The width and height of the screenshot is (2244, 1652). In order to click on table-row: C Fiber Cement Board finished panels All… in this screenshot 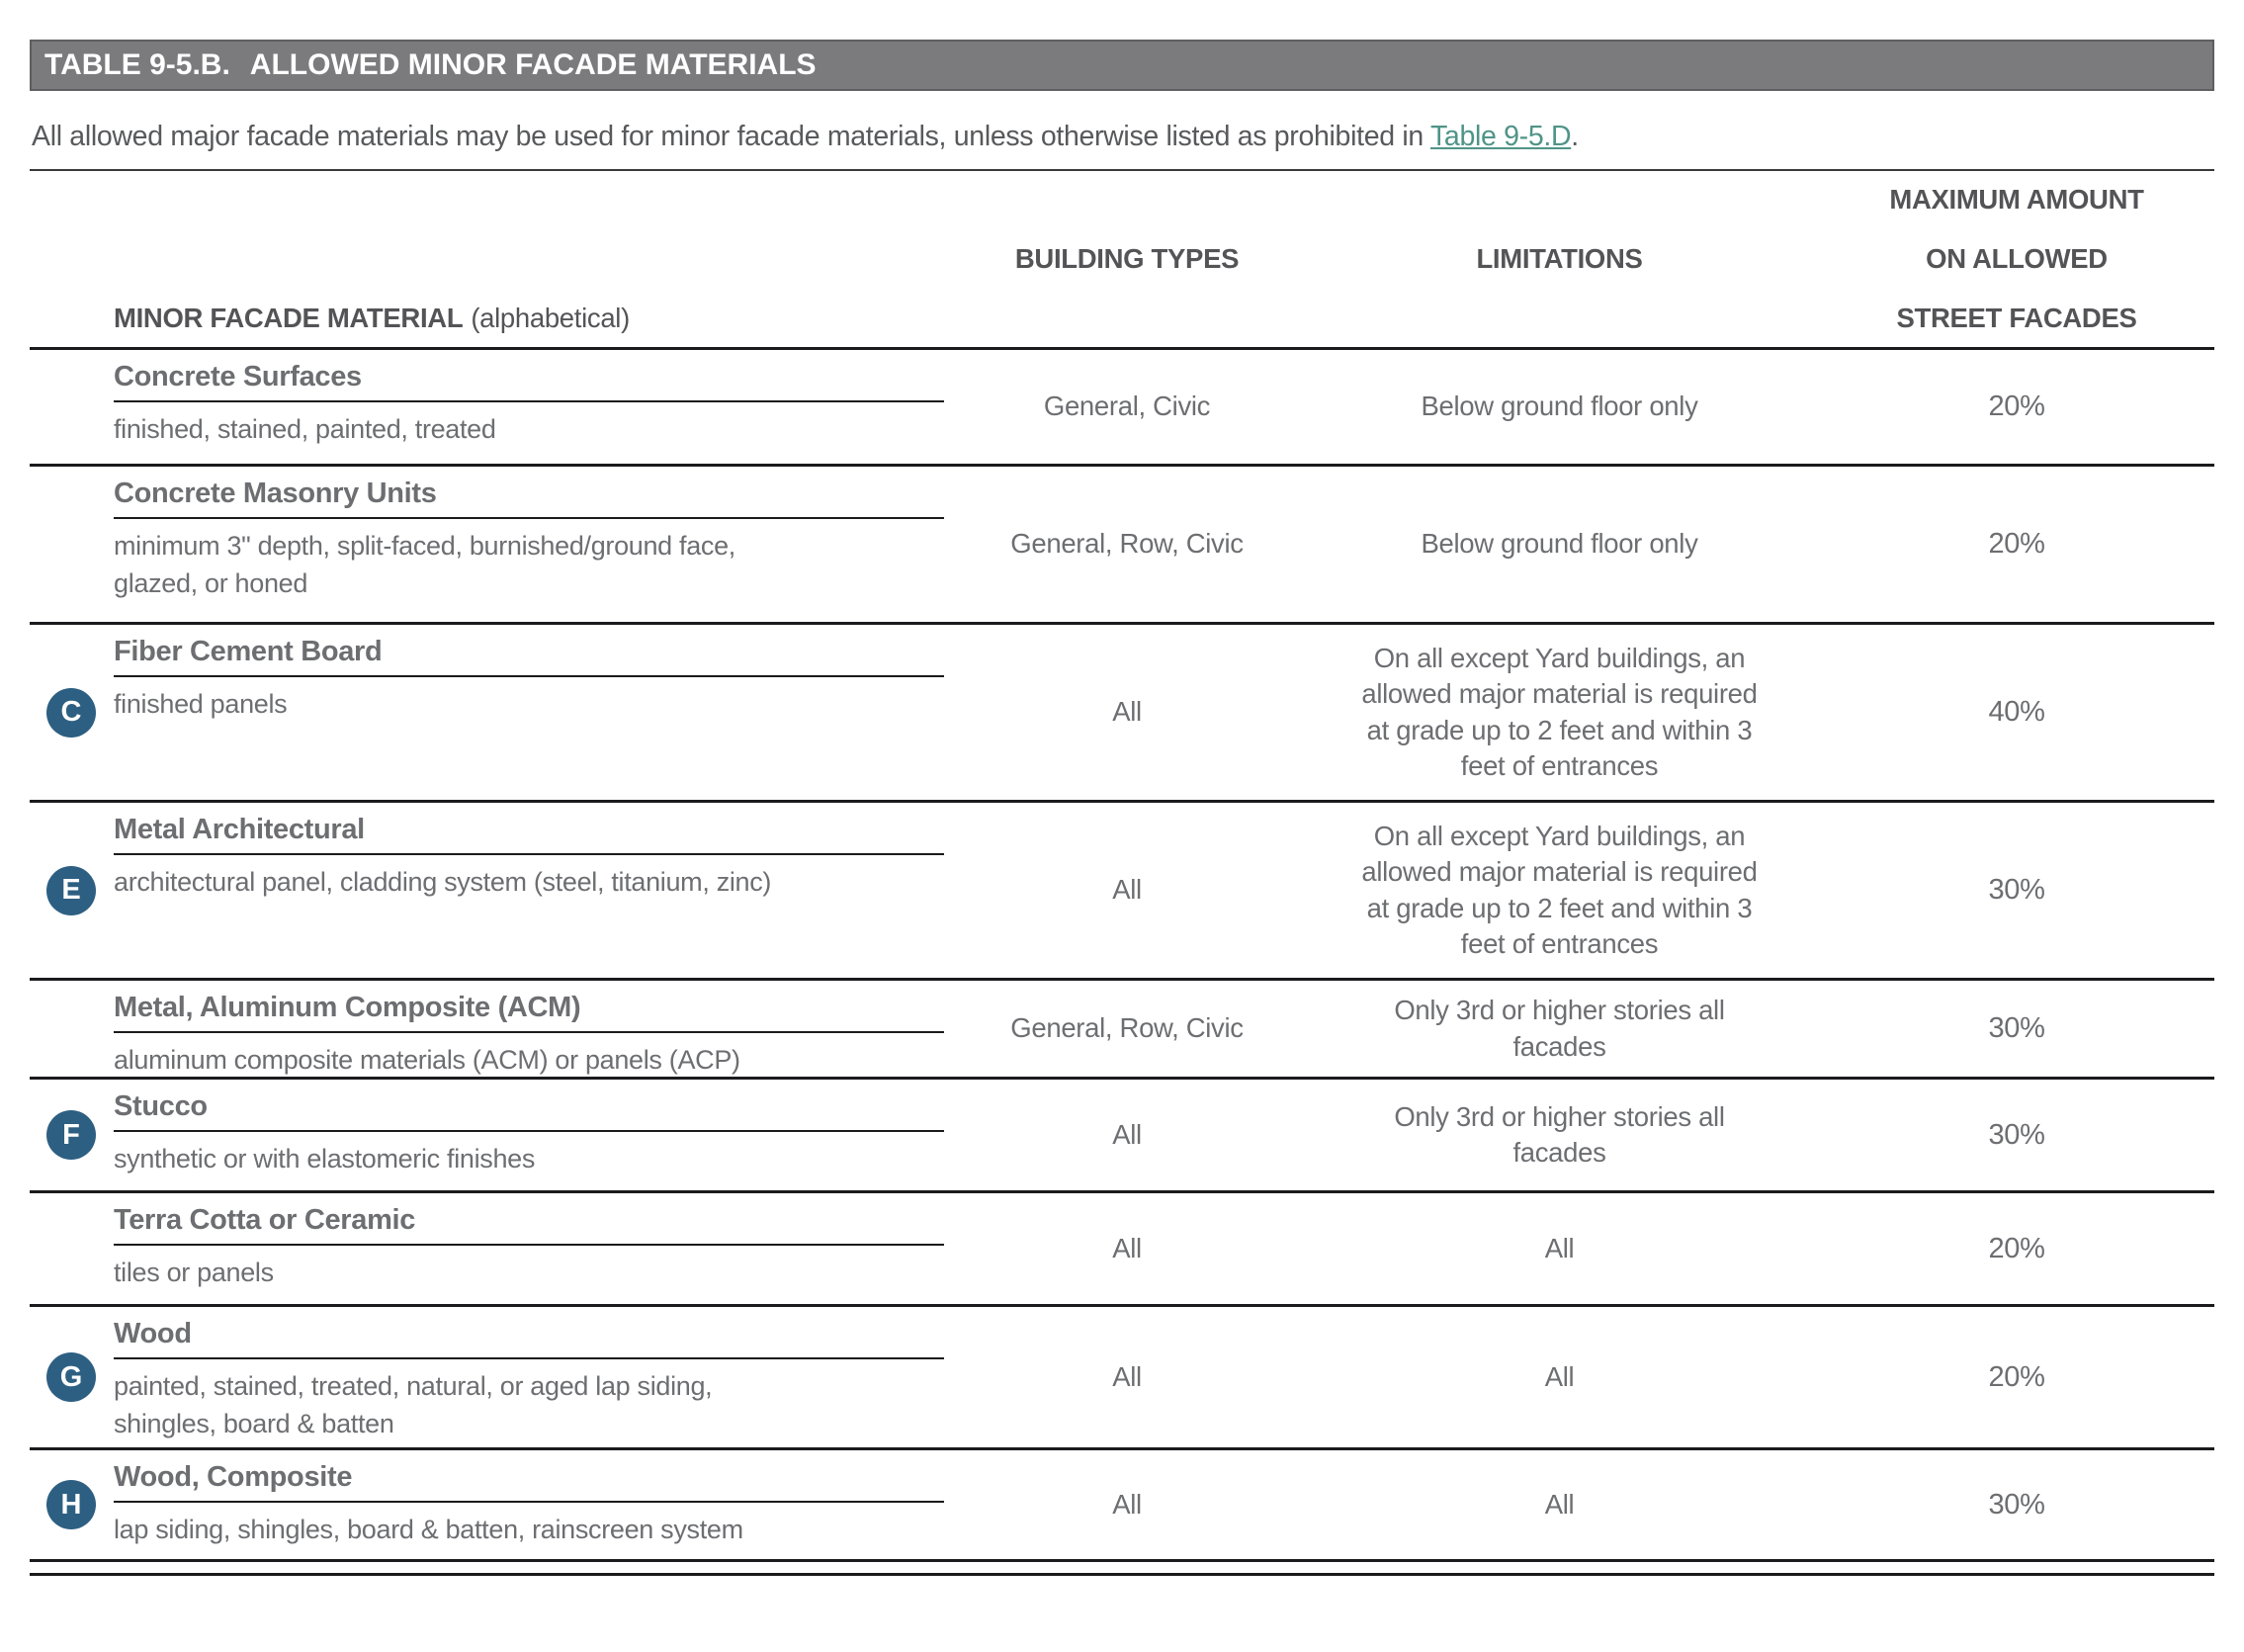, I will do `click(1122, 711)`.